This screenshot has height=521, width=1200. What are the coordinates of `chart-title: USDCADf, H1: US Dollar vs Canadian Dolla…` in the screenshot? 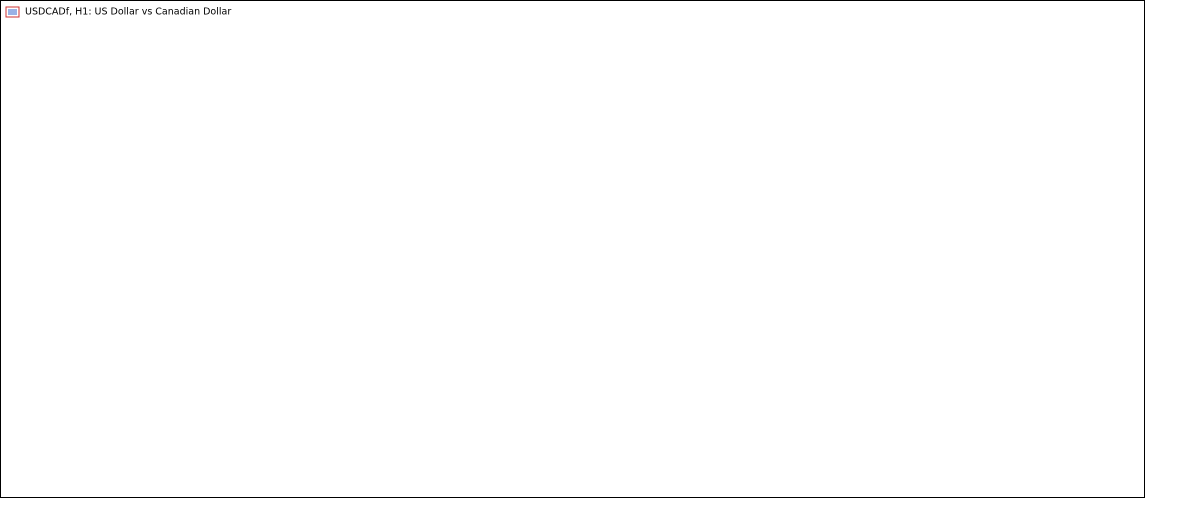 It's located at (128, 12).